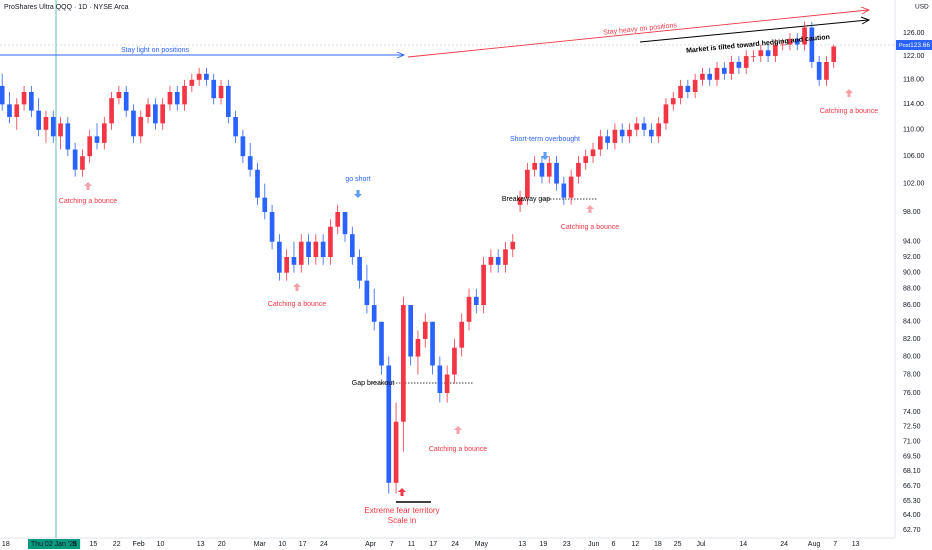 The height and width of the screenshot is (550, 932). I want to click on x-tick-label: 8, so click(74, 544).